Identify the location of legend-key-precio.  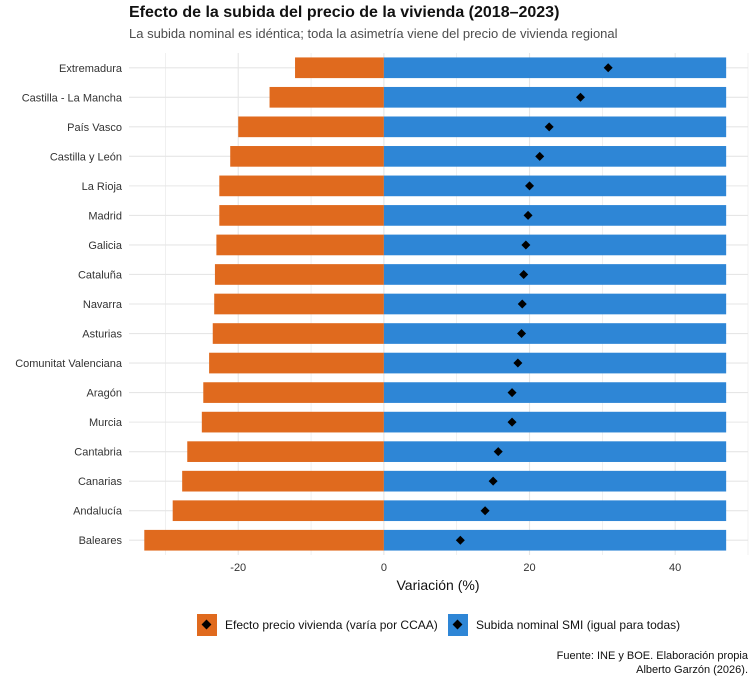
(207, 625).